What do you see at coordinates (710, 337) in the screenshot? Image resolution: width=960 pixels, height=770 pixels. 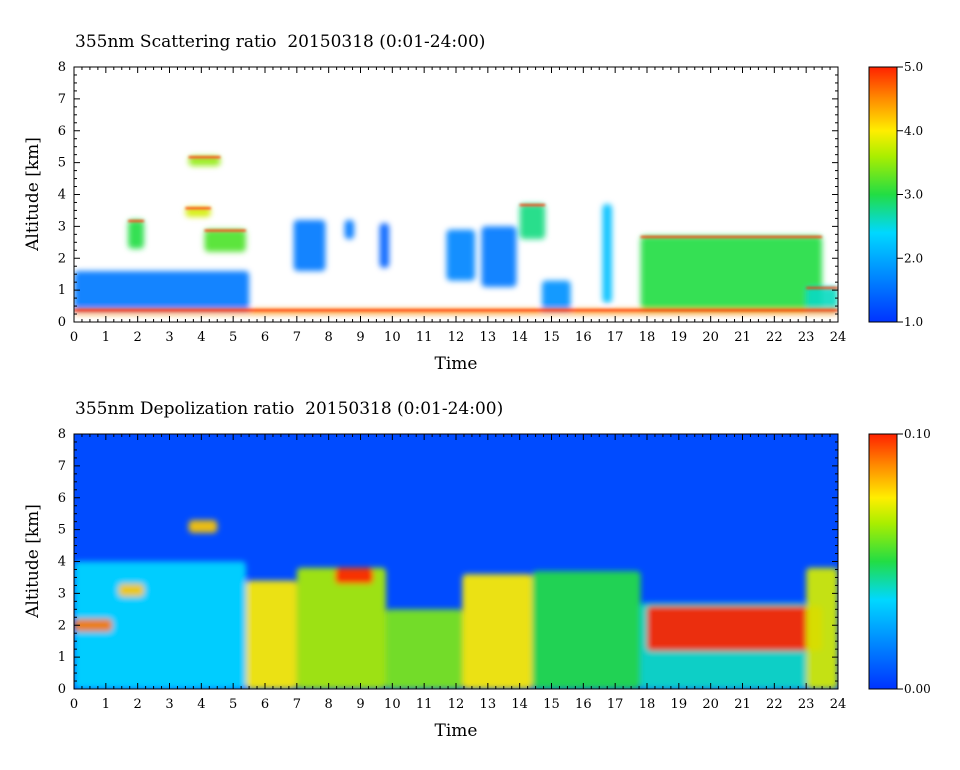 I see `x-tick-label: 20` at bounding box center [710, 337].